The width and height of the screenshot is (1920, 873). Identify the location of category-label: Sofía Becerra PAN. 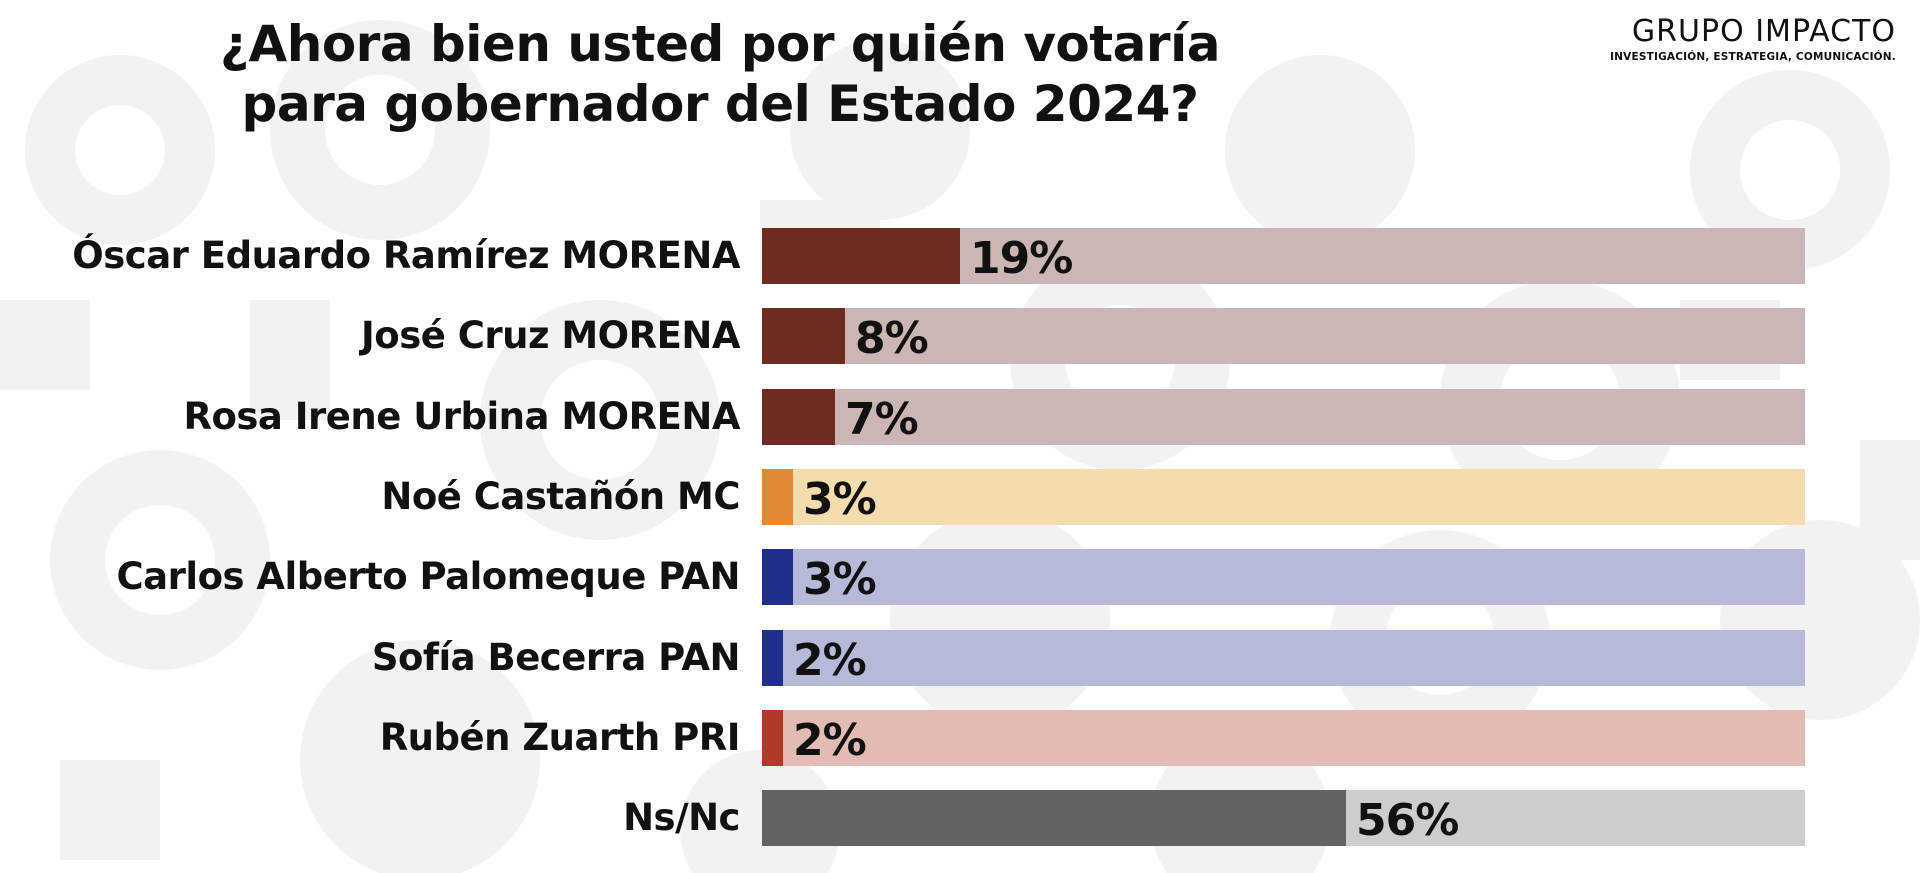
(556, 657).